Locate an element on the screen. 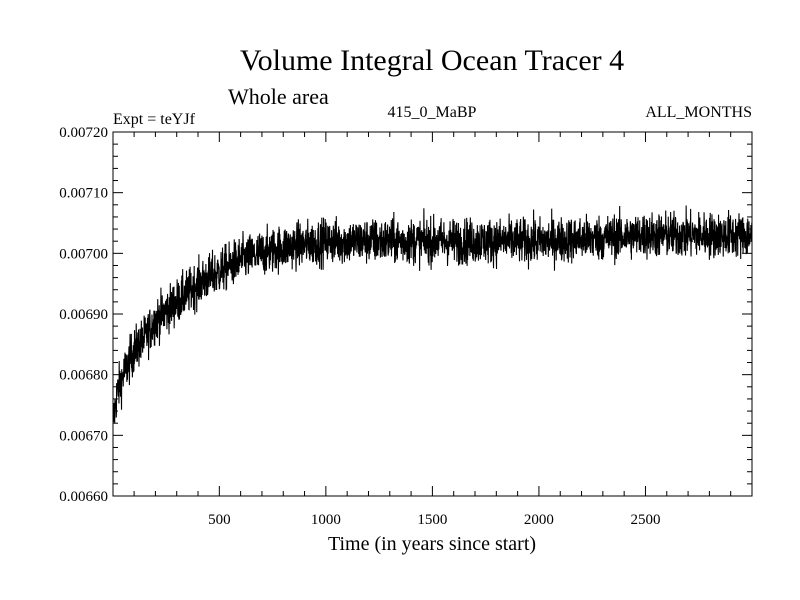 This screenshot has height=600, width=800. x-tick-label: 1500 is located at coordinates (432, 520).